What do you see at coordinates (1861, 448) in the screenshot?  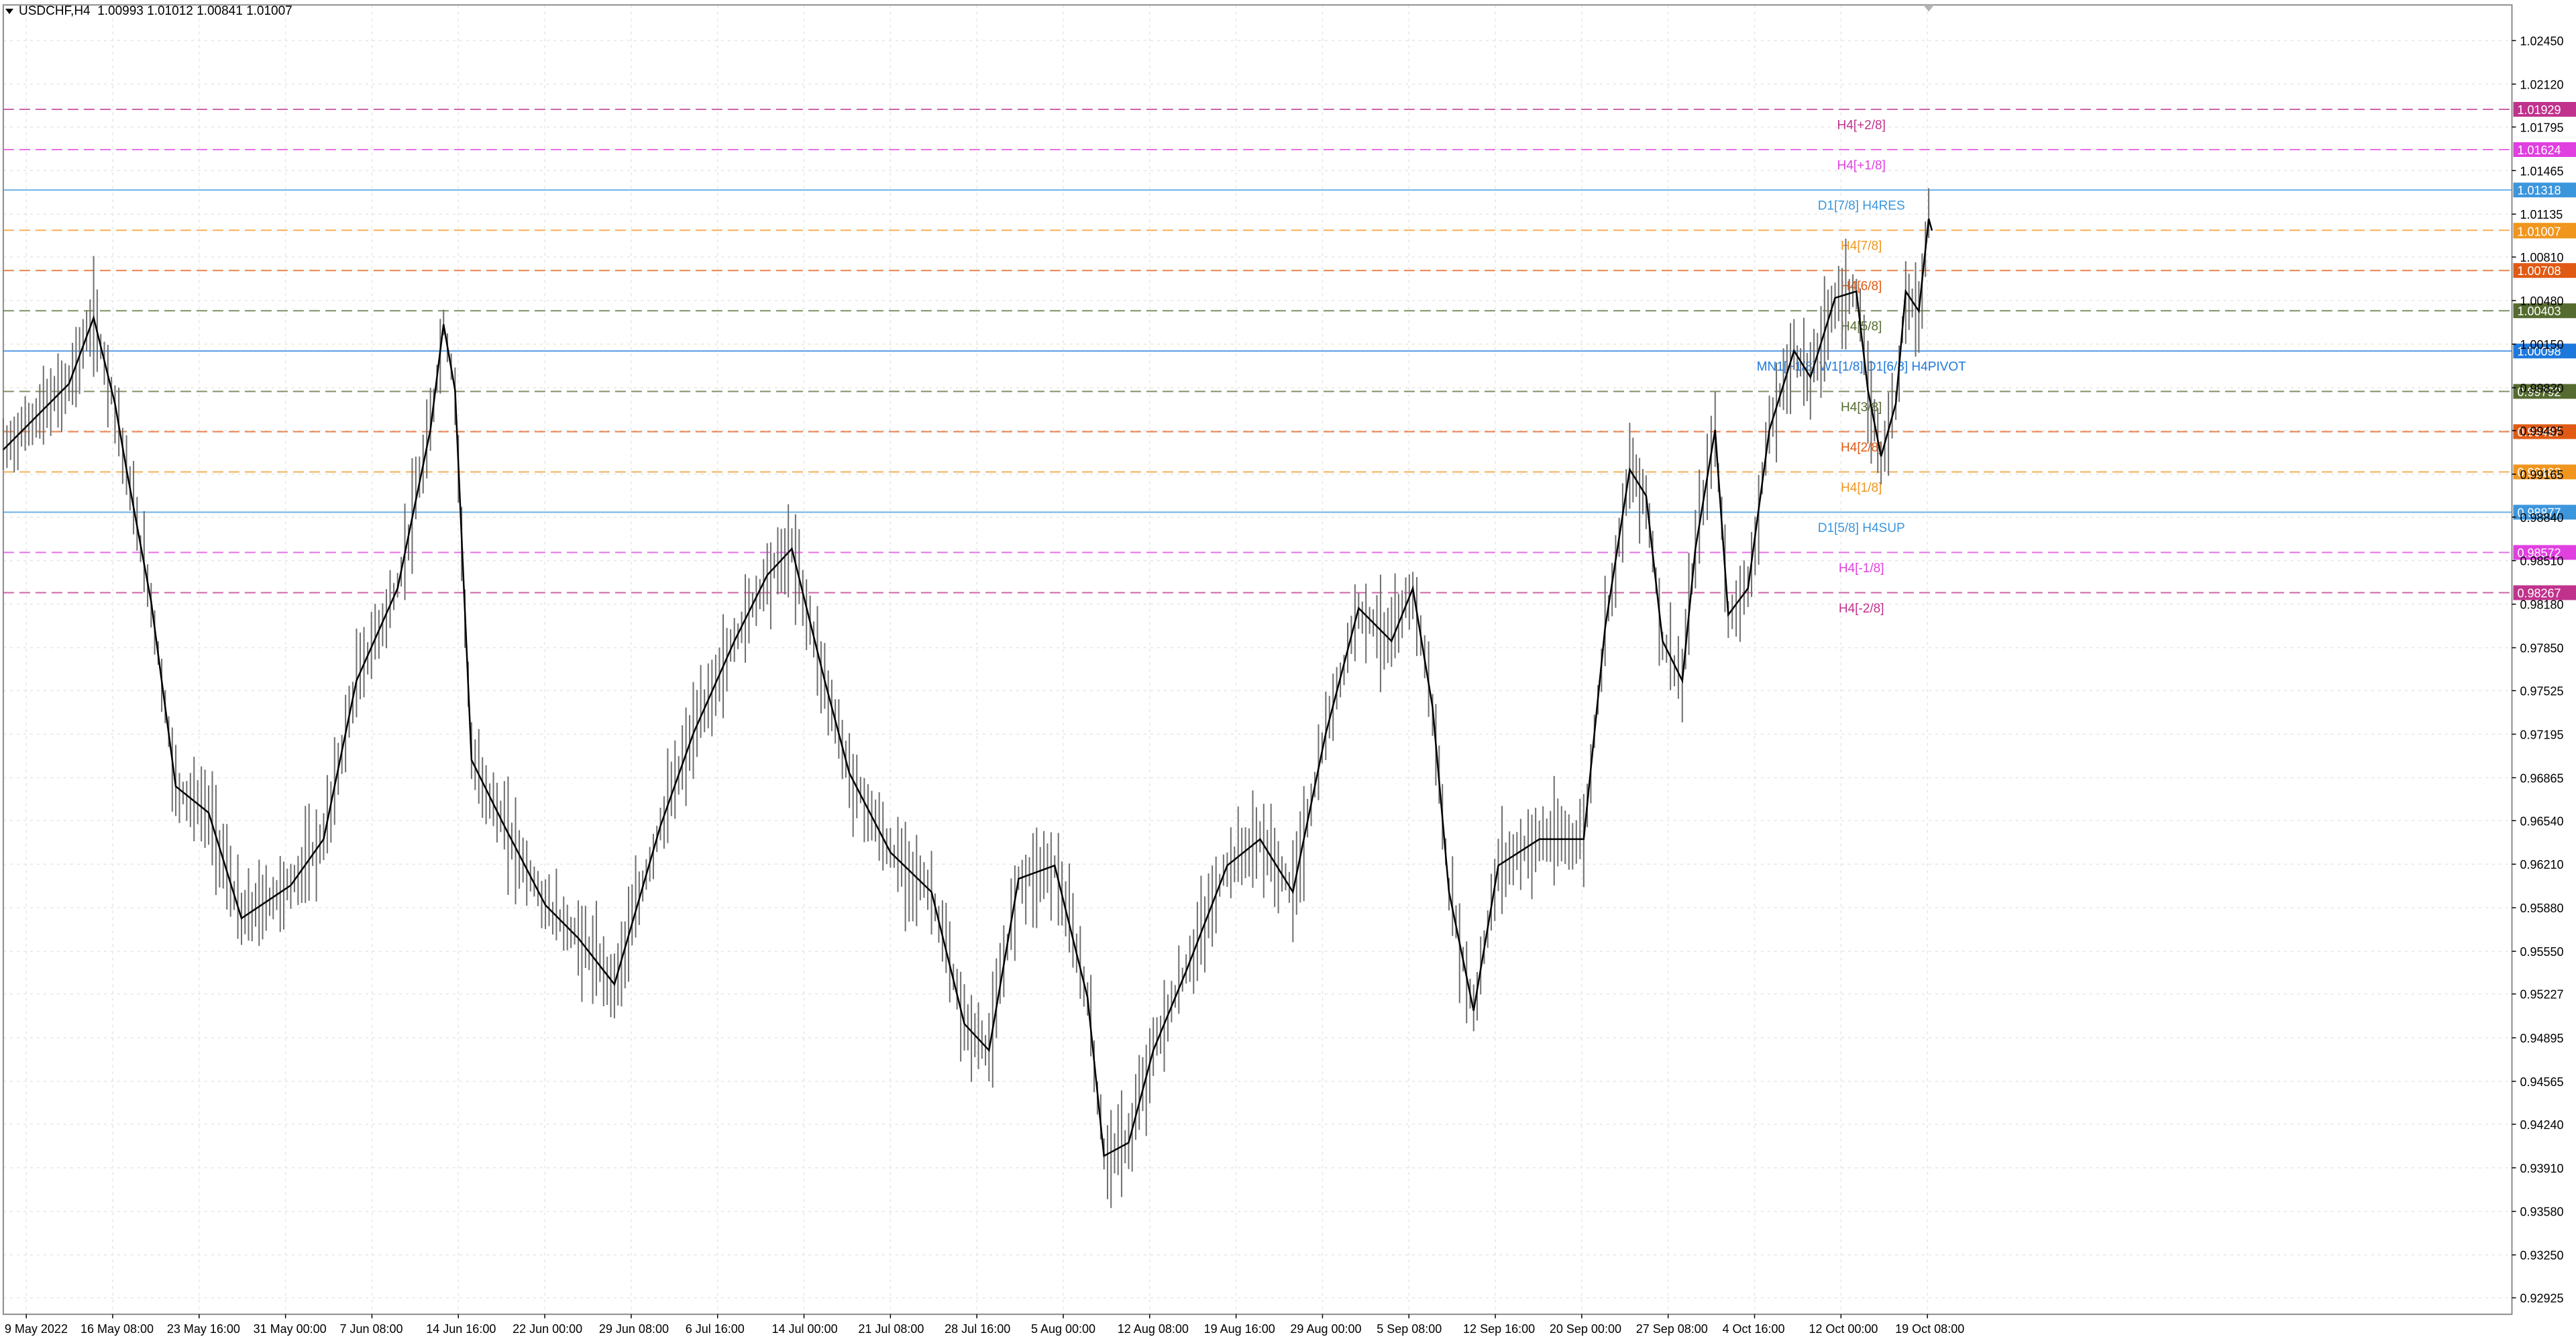 I see `level-label: H4[2/8]` at bounding box center [1861, 448].